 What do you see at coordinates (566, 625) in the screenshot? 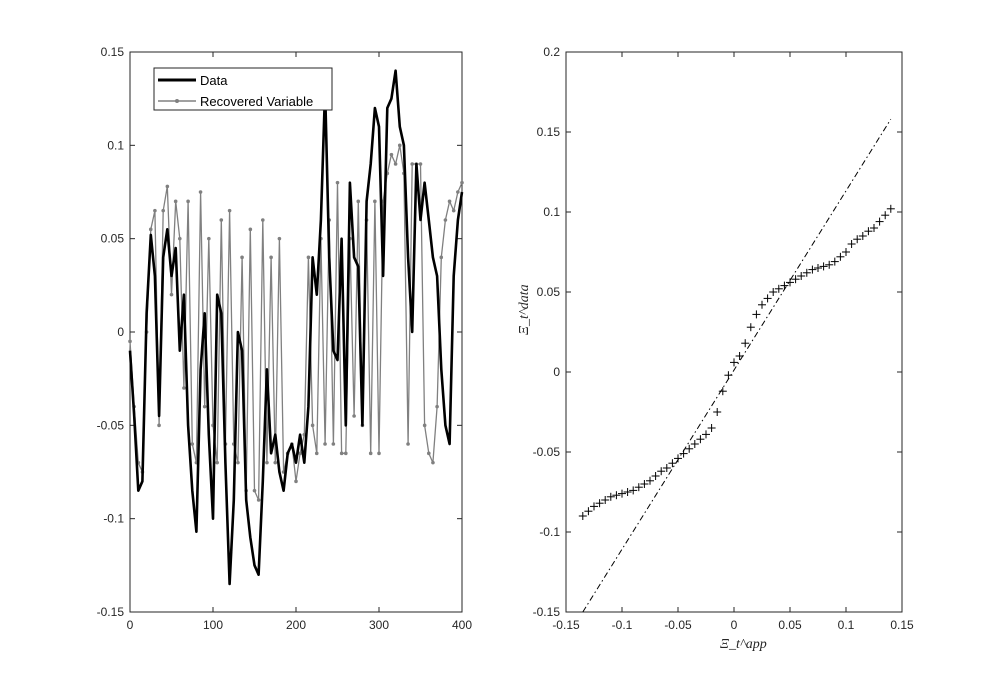
I see `x-tick-label: -0.15` at bounding box center [566, 625].